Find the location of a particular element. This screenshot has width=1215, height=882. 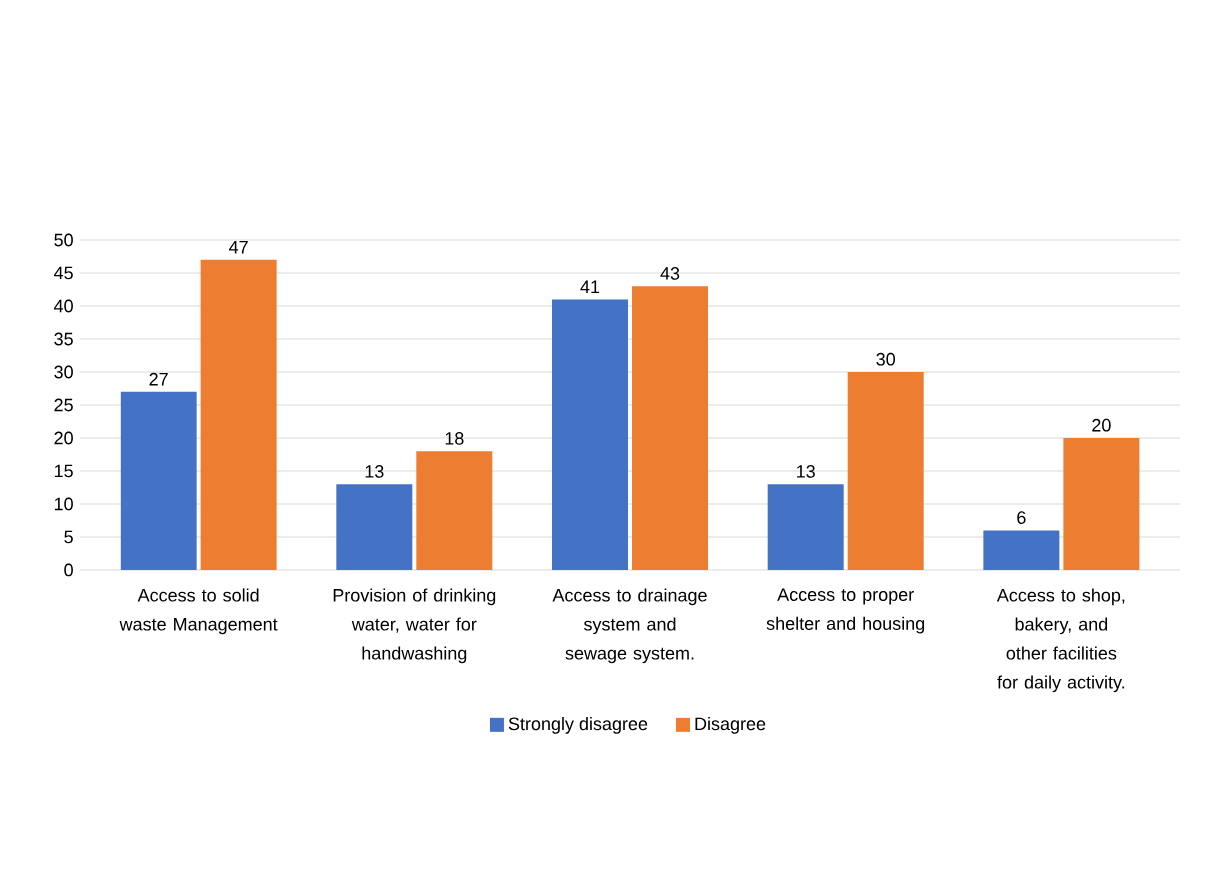

data-label: 30 is located at coordinates (886, 359).